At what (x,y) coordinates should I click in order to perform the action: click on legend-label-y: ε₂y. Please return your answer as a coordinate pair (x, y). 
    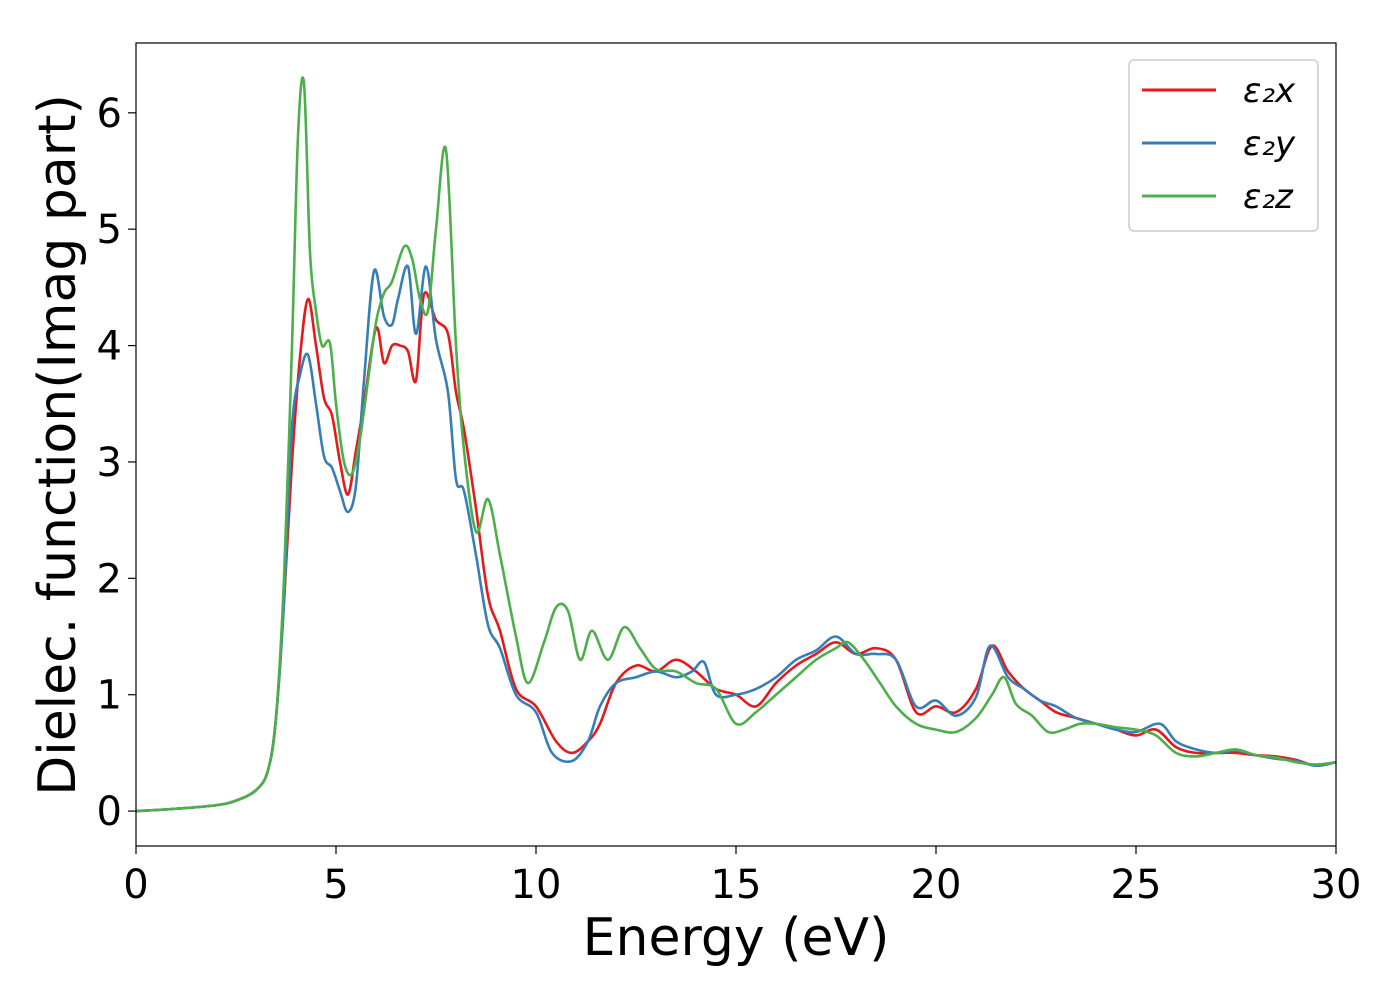
    Looking at the image, I should click on (1269, 144).